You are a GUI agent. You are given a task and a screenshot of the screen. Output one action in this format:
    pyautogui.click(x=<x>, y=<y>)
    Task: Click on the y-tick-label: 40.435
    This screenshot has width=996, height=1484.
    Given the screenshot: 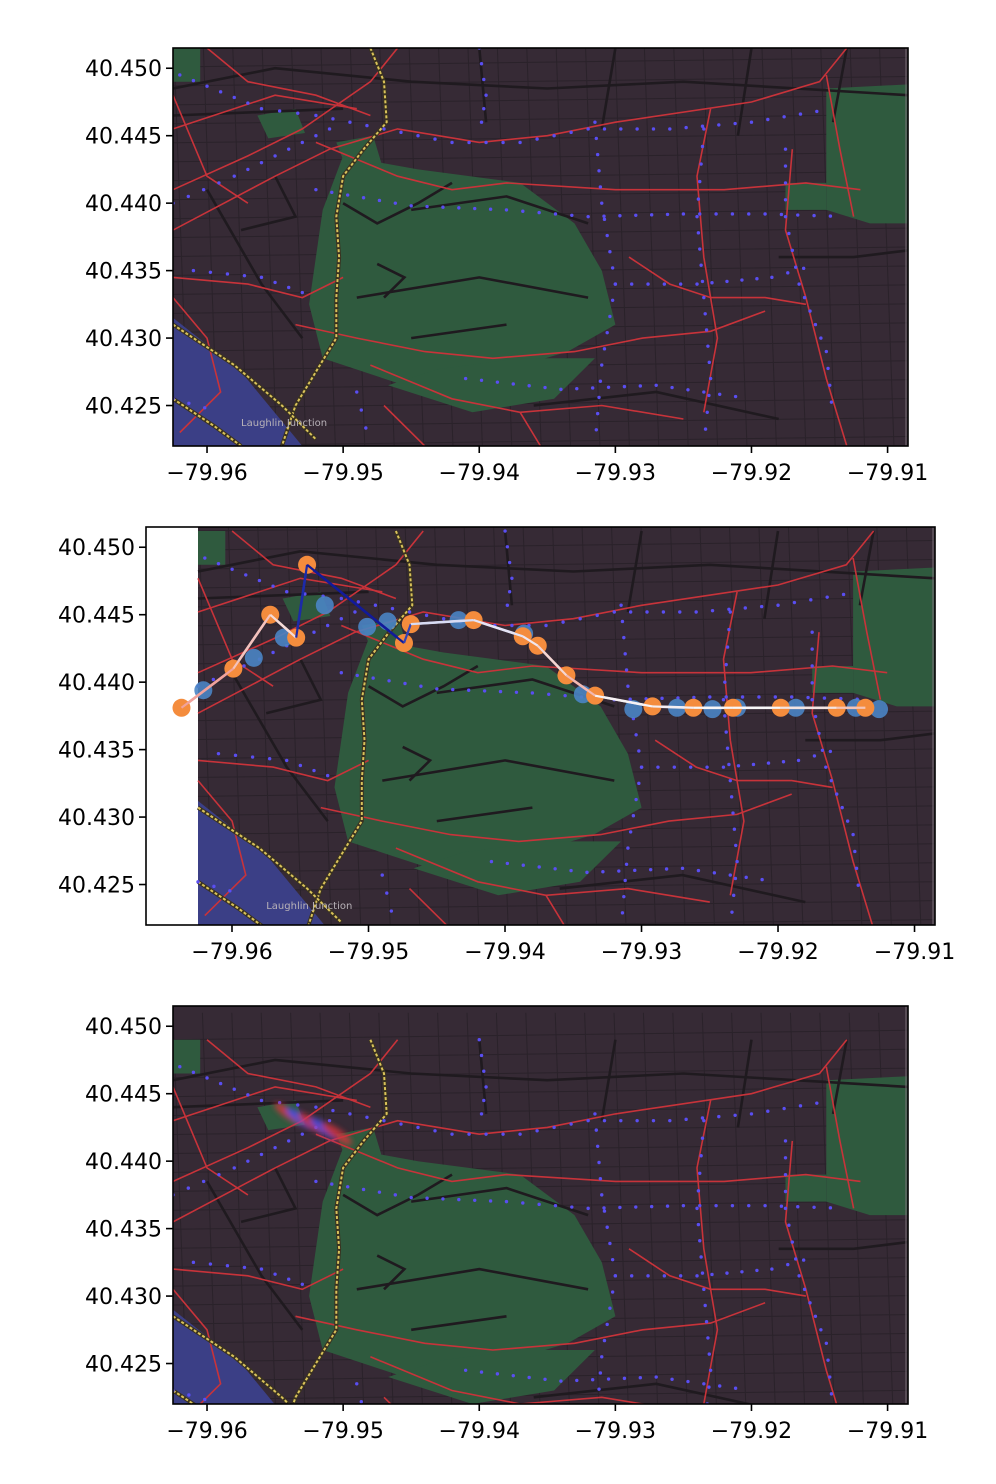 What is the action you would take?
    pyautogui.click(x=123, y=1230)
    